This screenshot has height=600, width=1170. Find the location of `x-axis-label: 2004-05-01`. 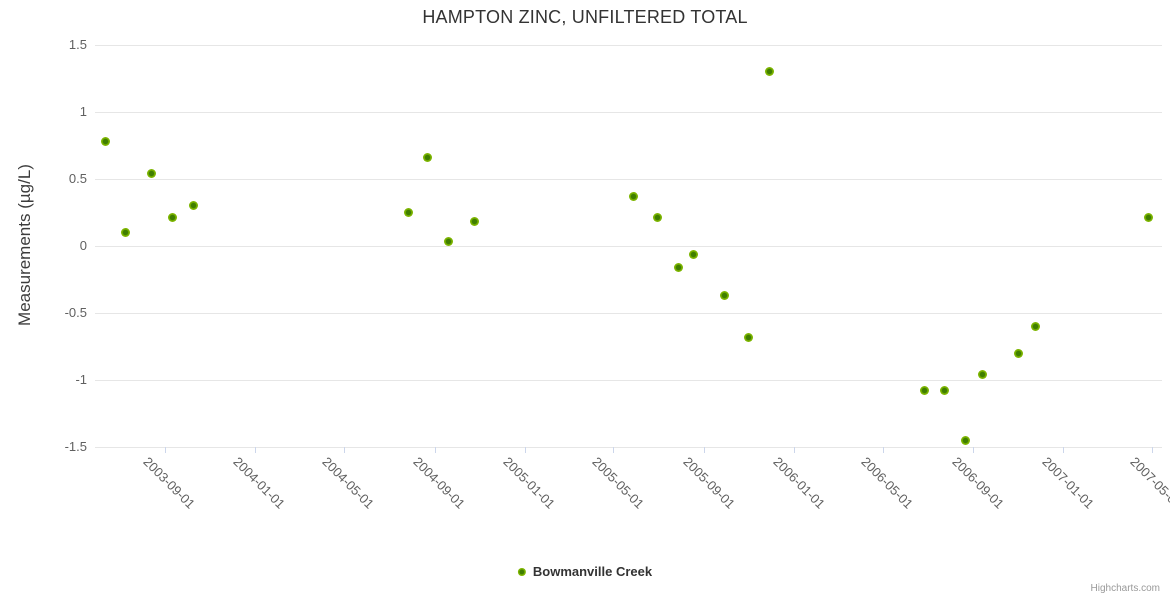

x-axis-label: 2004-05-01 is located at coordinates (348, 483).